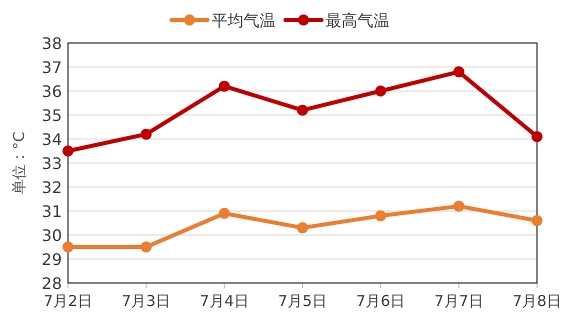 This screenshot has height=335, width=571. Describe the element at coordinates (224, 301) in the screenshot. I see `x-tick-label: 7月4日` at that location.